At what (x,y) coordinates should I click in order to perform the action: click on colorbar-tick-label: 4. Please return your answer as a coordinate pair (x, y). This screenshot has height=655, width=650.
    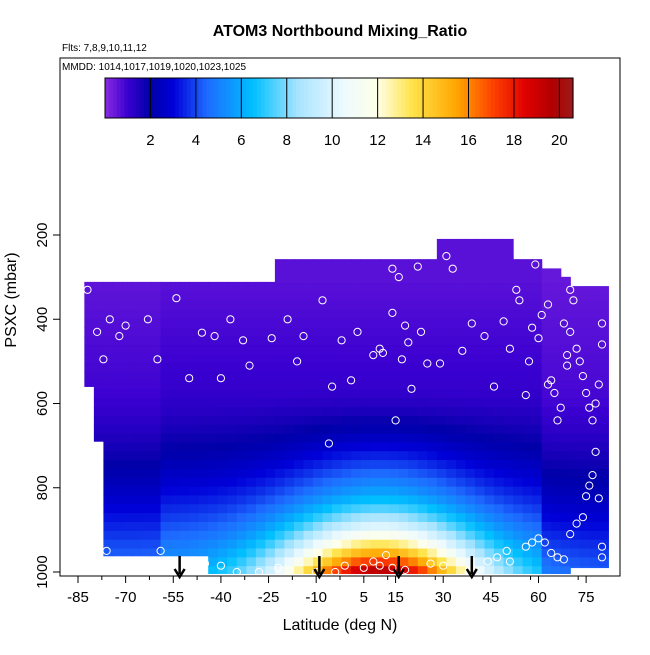
    Looking at the image, I should click on (196, 140).